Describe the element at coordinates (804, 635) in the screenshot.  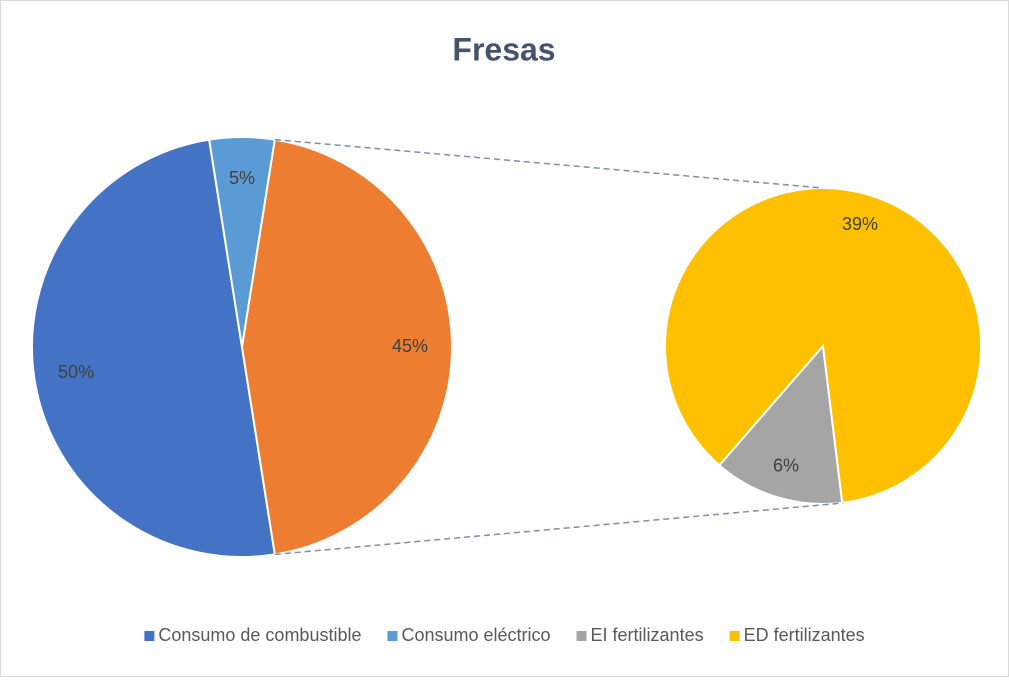
I see `legend-label: ED fertilizantes` at that location.